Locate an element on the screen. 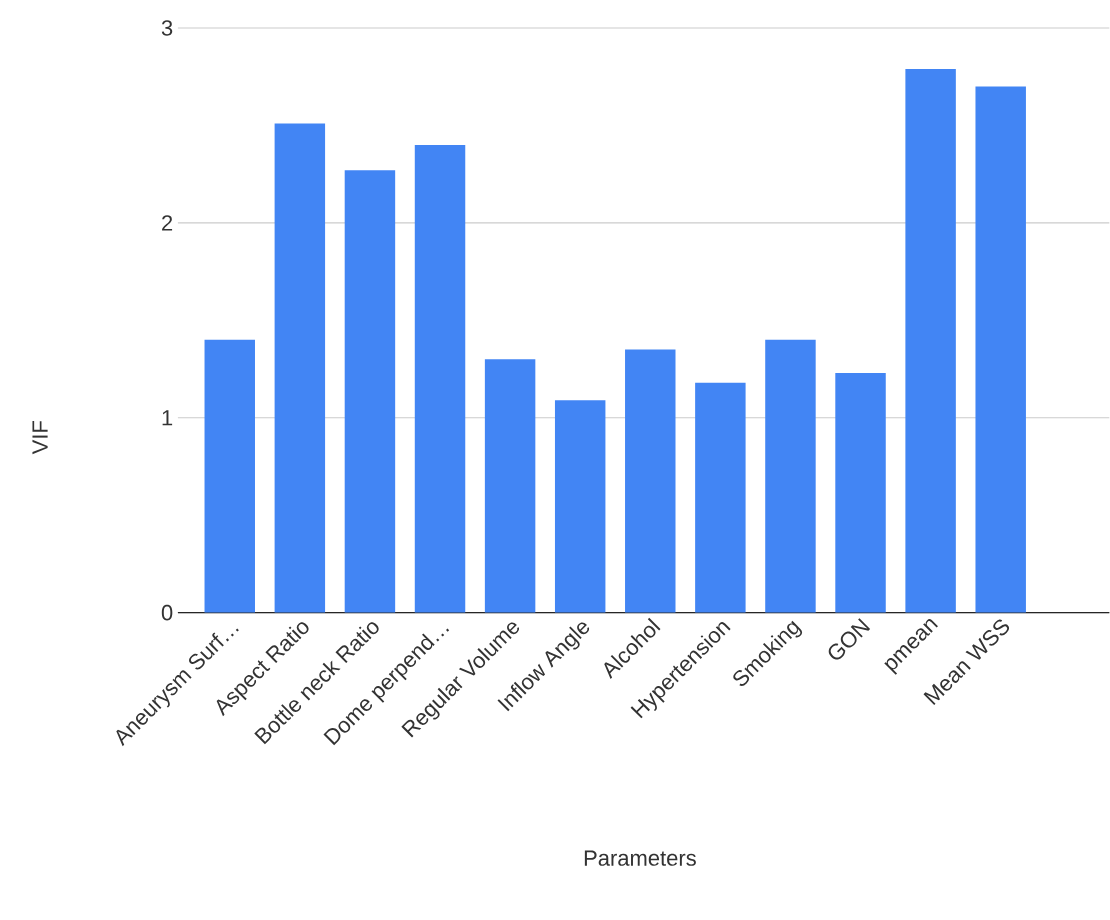 The image size is (1110, 920). x-axis-title: Parameters is located at coordinates (640, 858).